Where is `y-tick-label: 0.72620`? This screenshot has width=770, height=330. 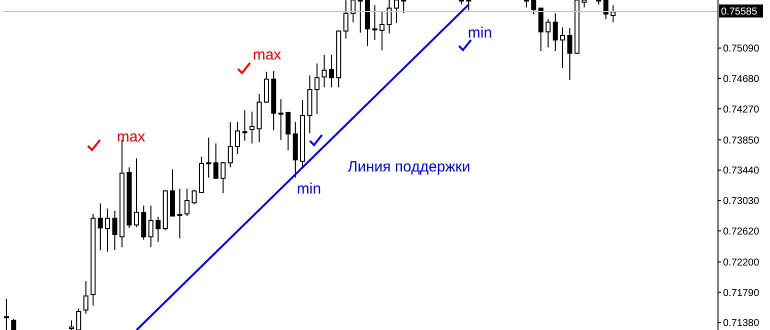
y-tick-label: 0.72620 is located at coordinates (741, 232).